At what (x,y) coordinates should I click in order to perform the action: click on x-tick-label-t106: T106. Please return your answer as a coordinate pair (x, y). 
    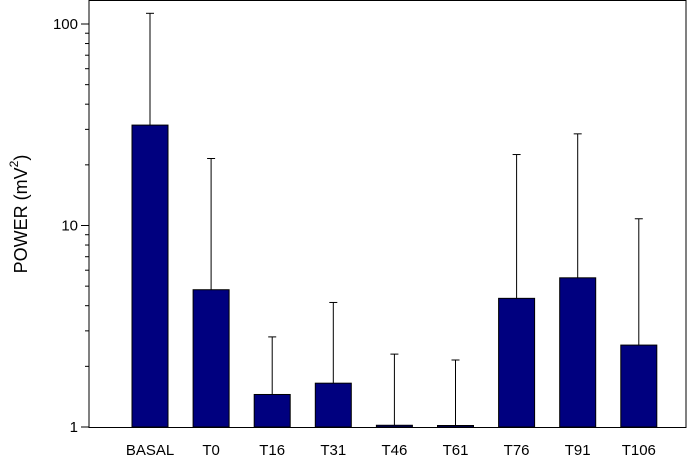
    Looking at the image, I should click on (639, 450).